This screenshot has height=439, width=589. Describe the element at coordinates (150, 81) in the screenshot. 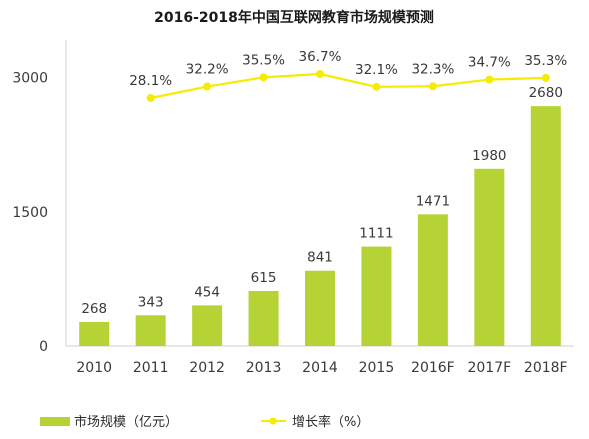

I see `growth-rate-label: 28.1%` at that location.